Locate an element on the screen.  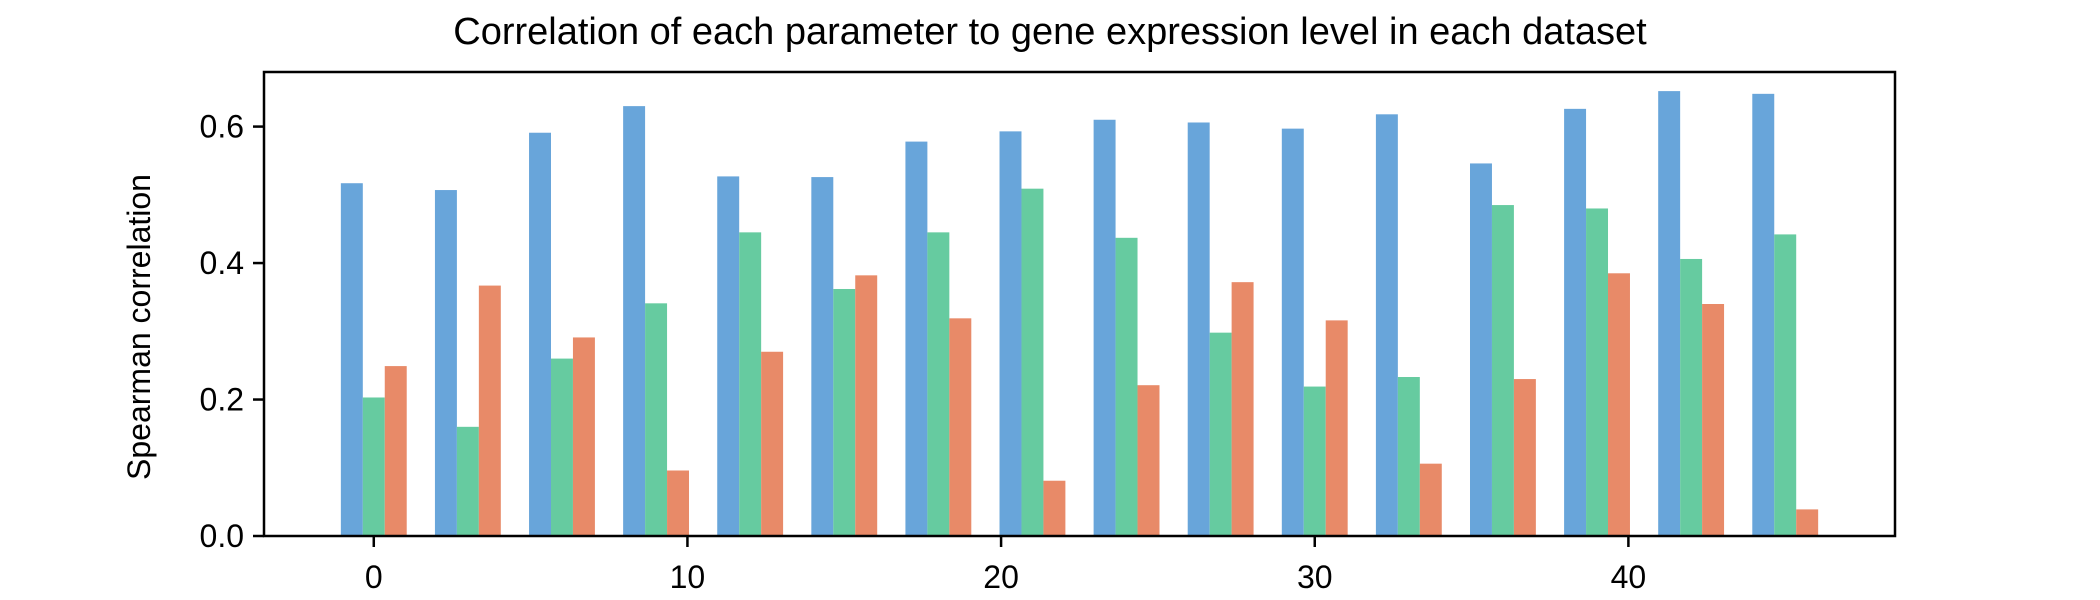
x-axis: 0 10 20 30 40 is located at coordinates (1005, 565).